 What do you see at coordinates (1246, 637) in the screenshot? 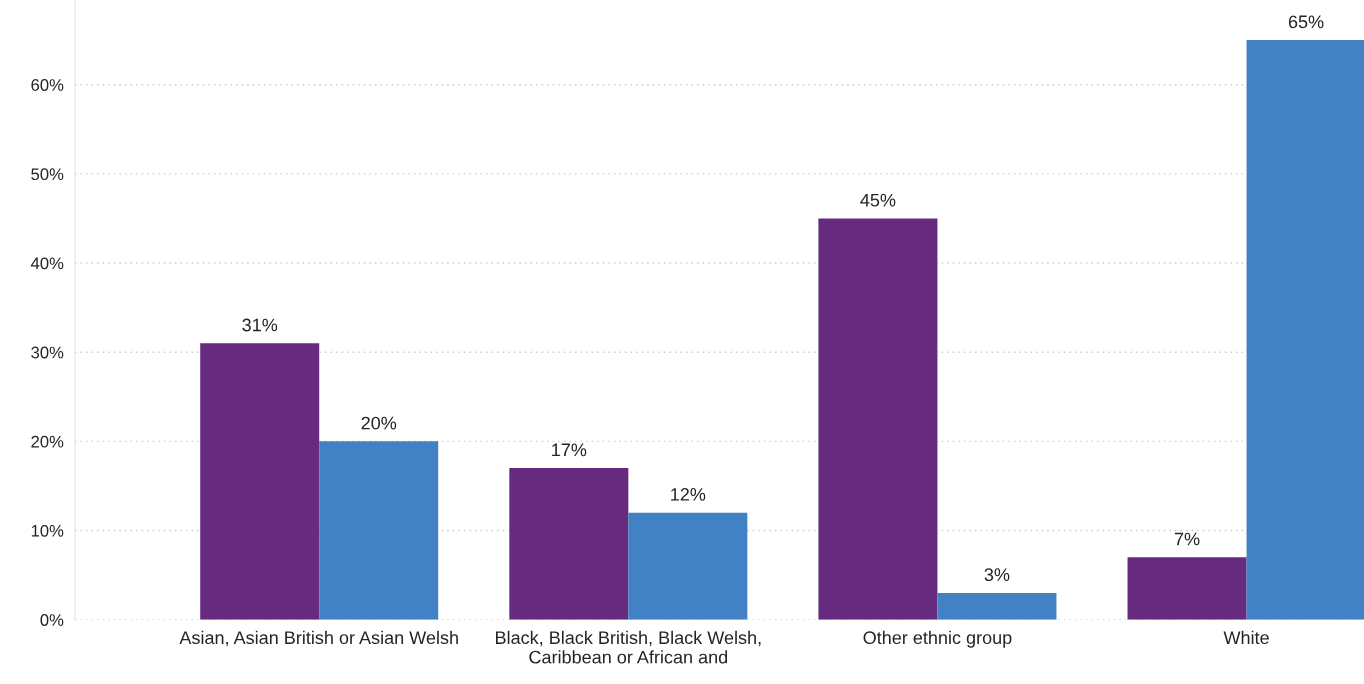
I see `x-tick-label: White` at bounding box center [1246, 637].